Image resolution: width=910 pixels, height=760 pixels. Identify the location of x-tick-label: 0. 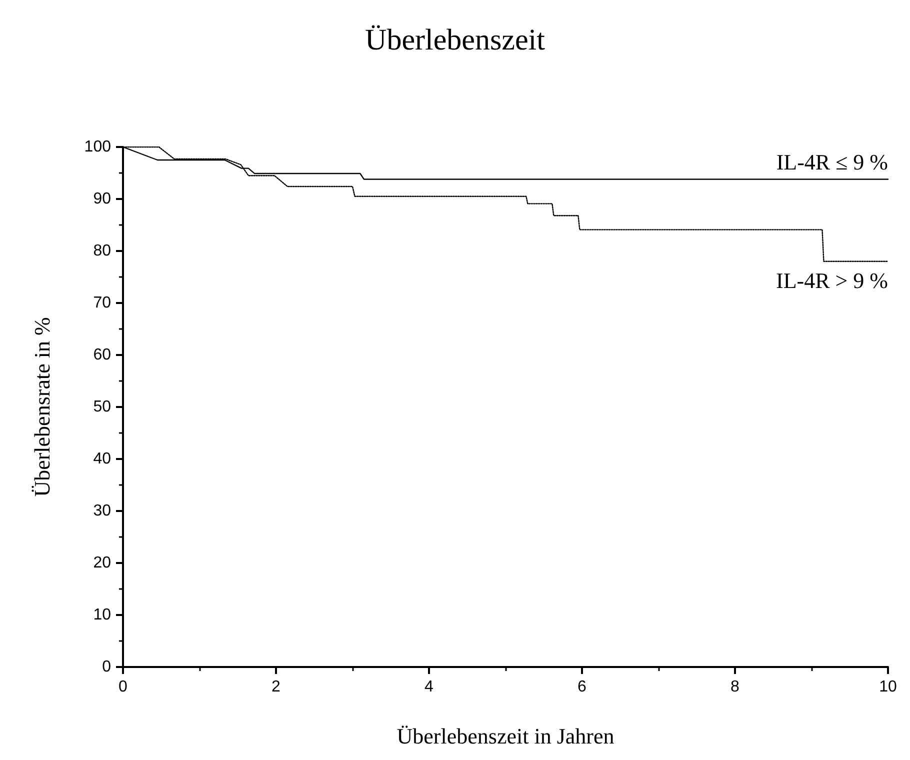
(123, 687).